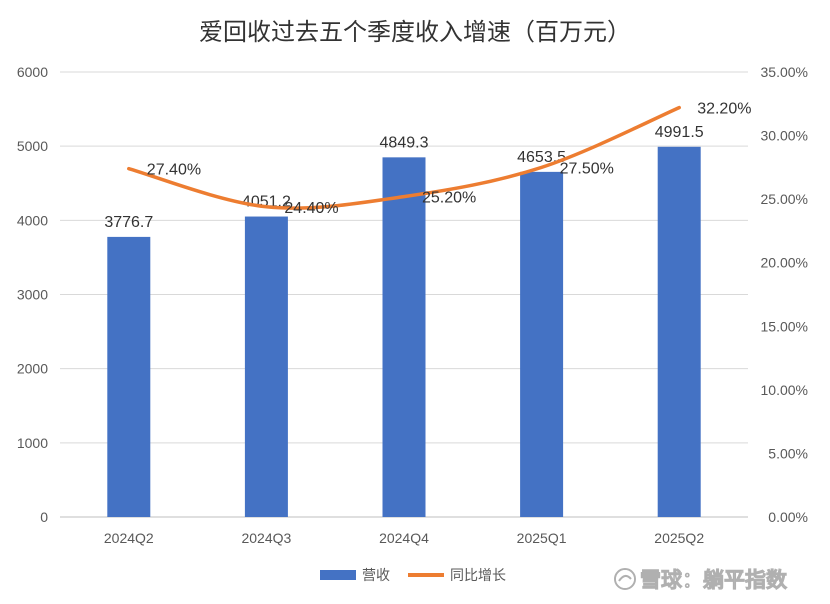 The width and height of the screenshot is (830, 604). I want to click on right-axis-tick-label: 25.00%, so click(784, 199).